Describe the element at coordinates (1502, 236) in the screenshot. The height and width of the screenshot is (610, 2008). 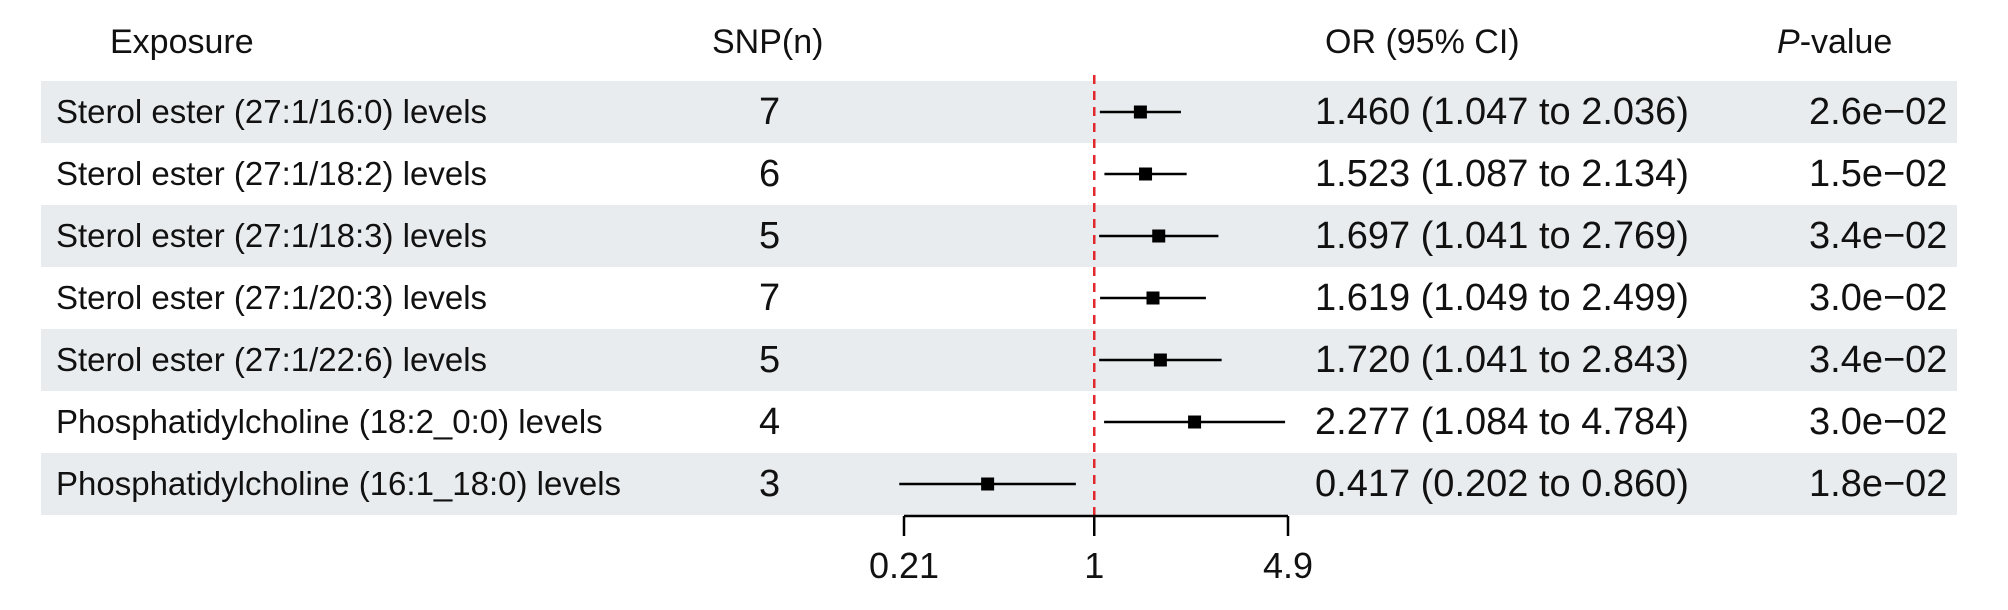
I see `or-ci-value: 1.697 (1.041 to 2.769)` at that location.